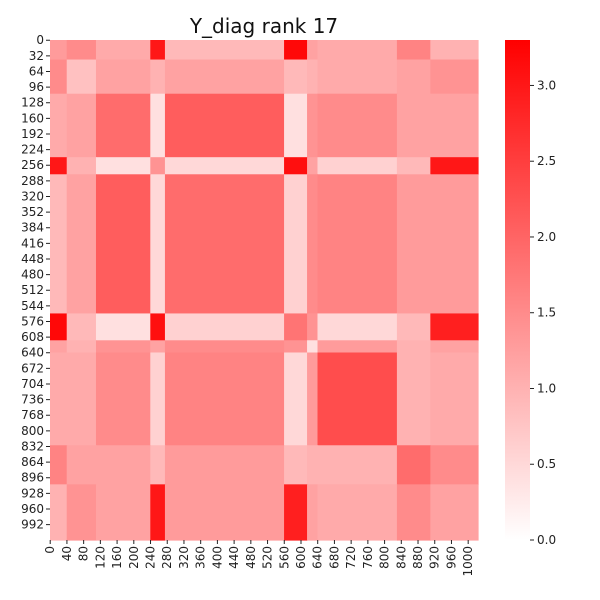 Image resolution: width=600 pixels, height=600 pixels. Describe the element at coordinates (36, 87) in the screenshot. I see `y-tick-label: 96` at that location.